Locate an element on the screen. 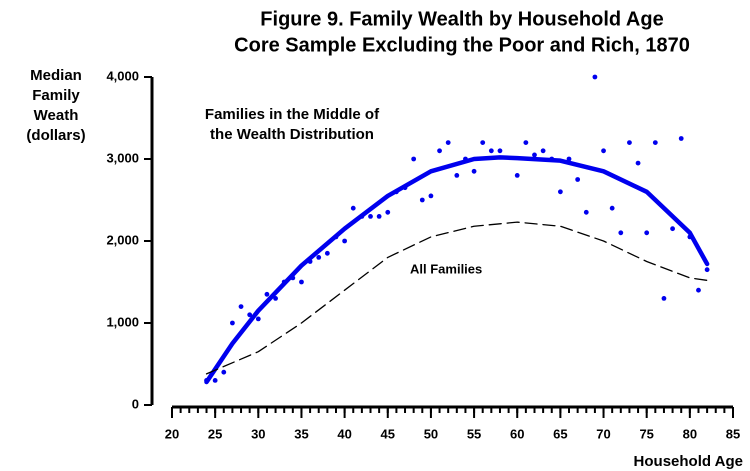  x-tick-label: 50 is located at coordinates (431, 433).